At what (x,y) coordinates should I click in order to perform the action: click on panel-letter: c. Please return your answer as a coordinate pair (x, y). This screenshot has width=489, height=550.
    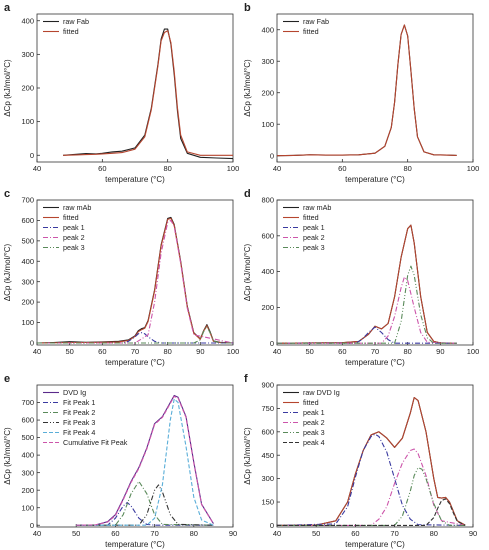
    Looking at the image, I should click on (7, 194).